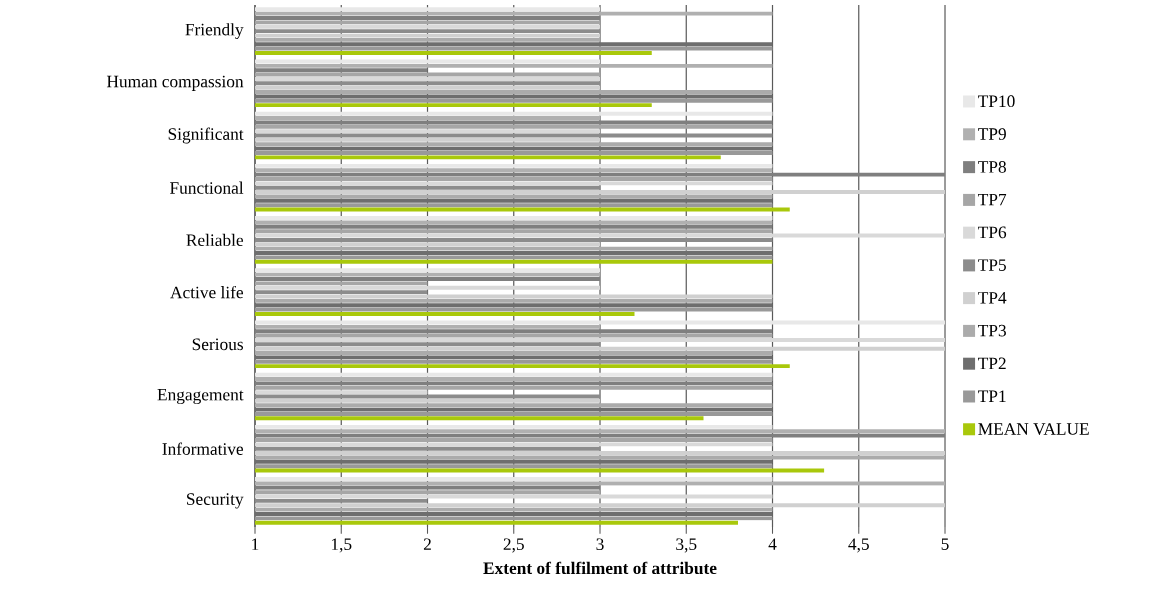  I want to click on legend-label: TP6, so click(992, 232).